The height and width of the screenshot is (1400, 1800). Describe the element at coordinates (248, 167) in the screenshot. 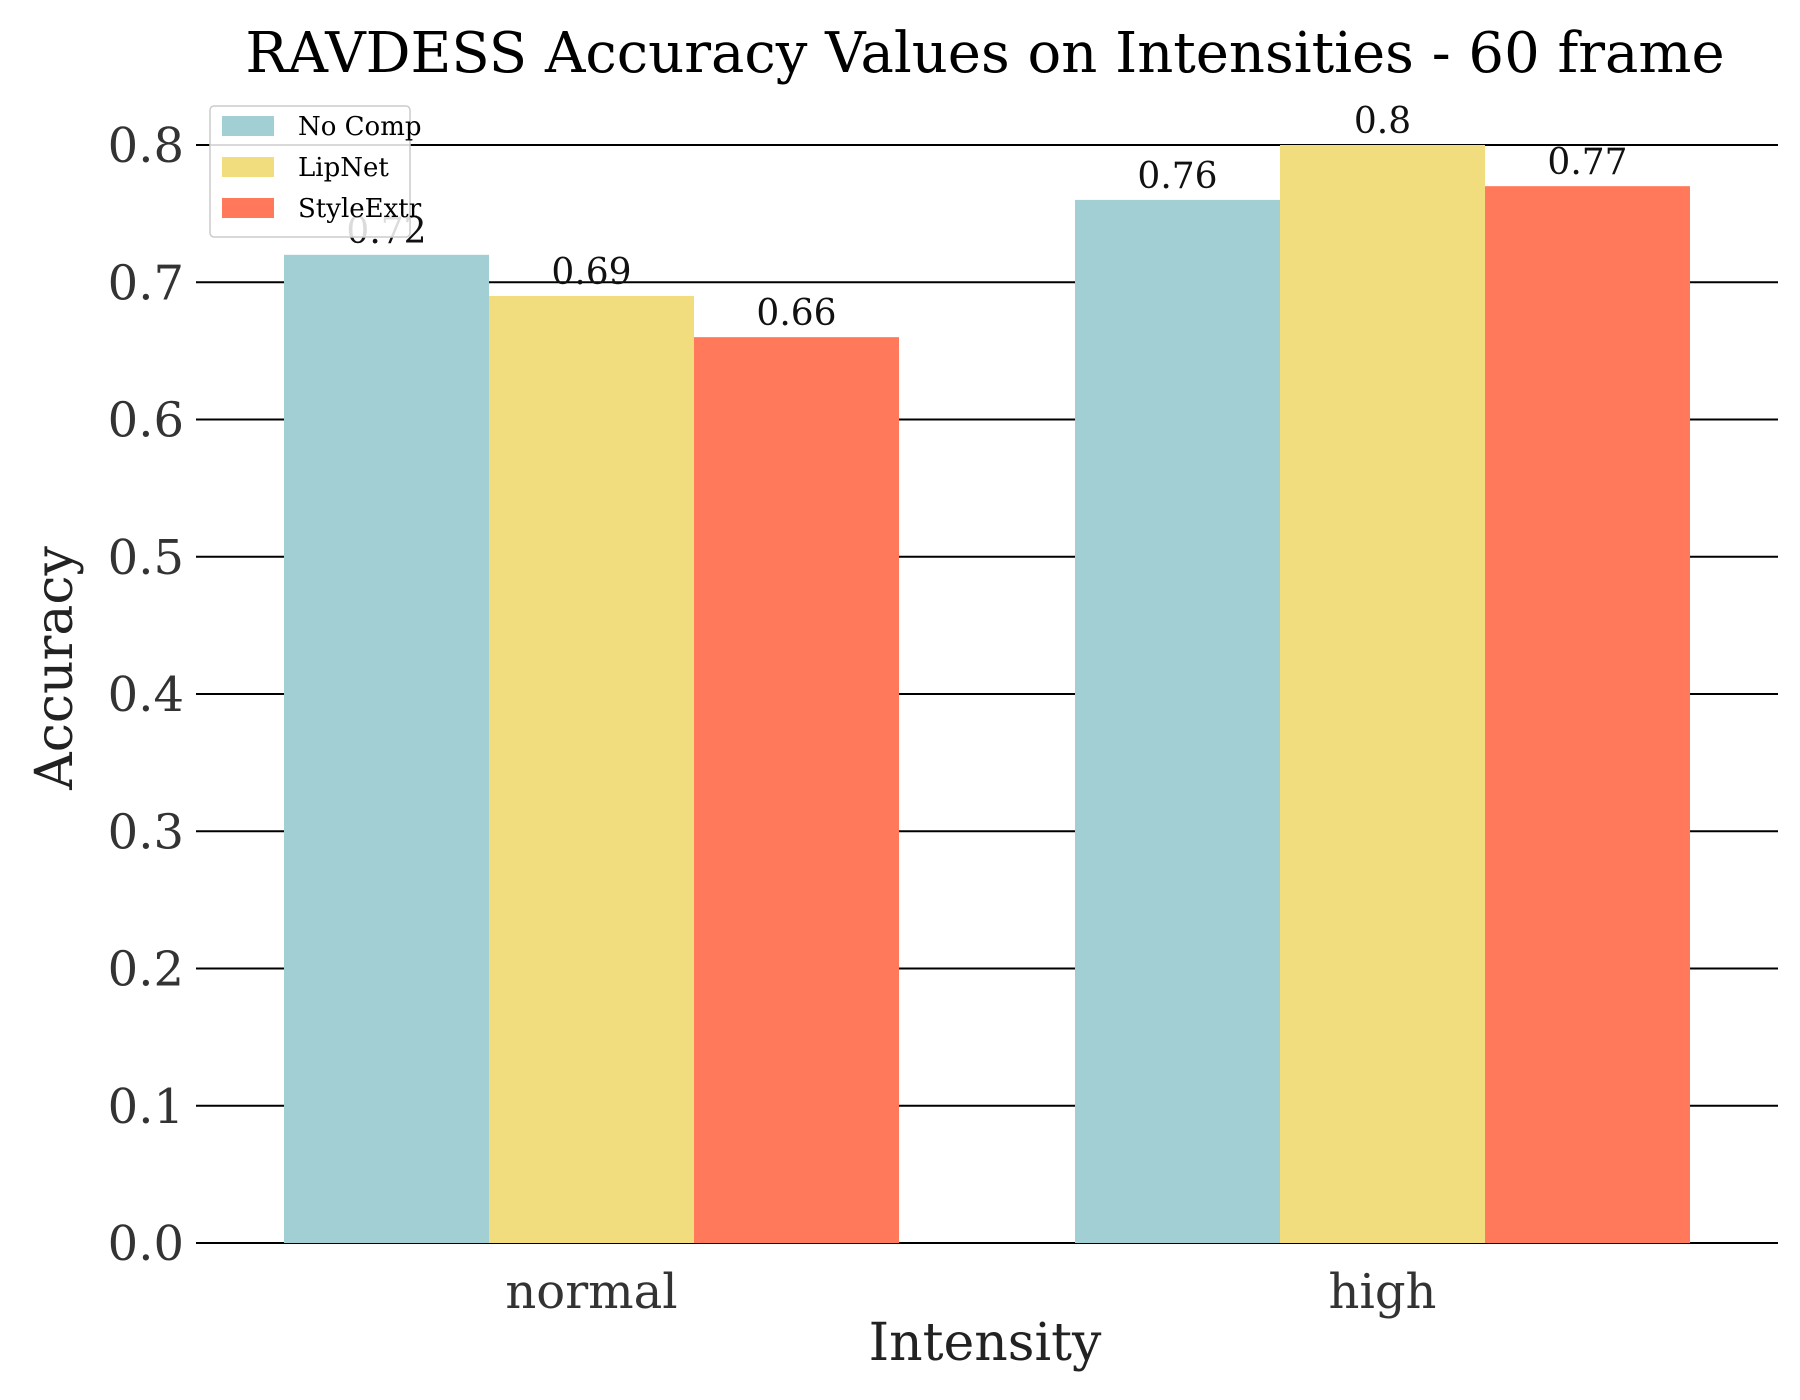

I see `legend-swatch-lipnet` at that location.